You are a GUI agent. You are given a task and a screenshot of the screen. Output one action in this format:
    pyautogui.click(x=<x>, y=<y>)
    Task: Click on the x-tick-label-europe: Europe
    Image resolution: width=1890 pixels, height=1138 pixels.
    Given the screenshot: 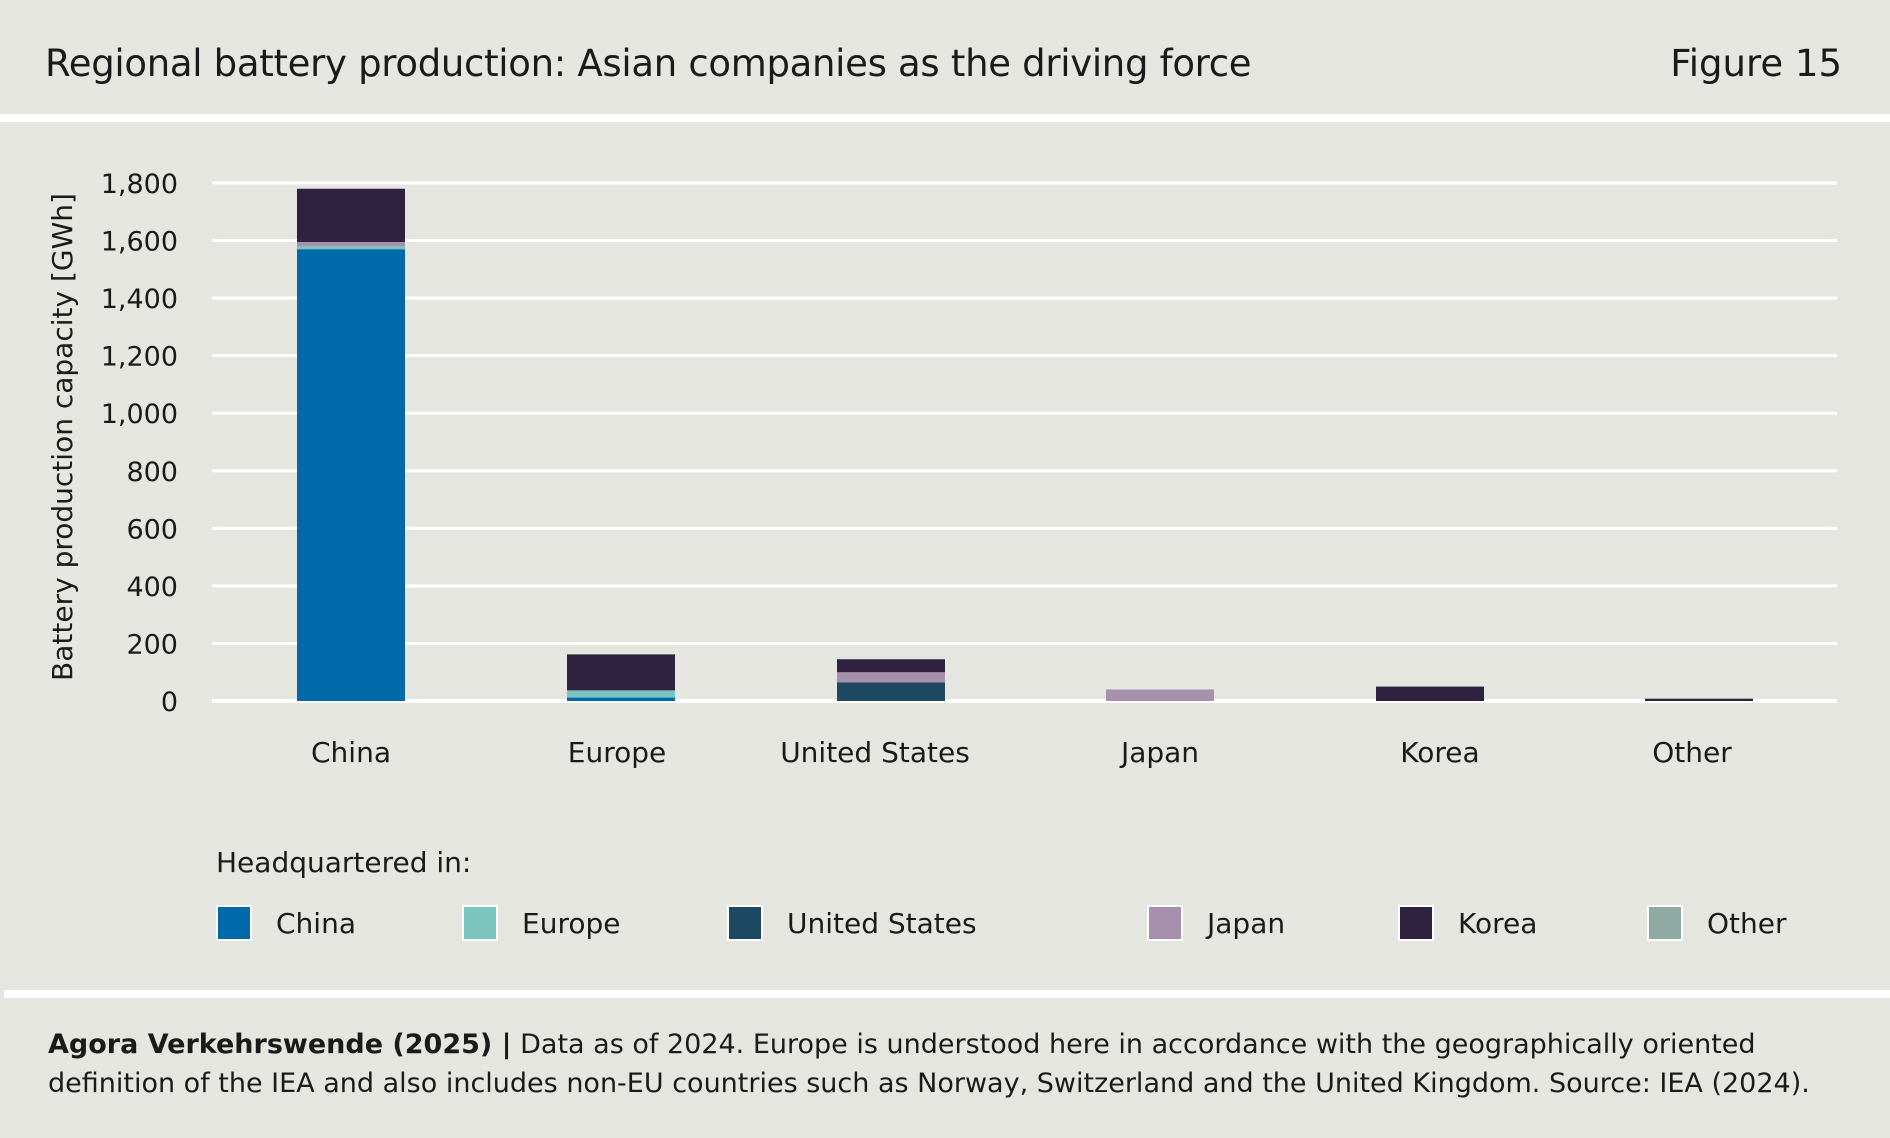 What is the action you would take?
    pyautogui.click(x=617, y=752)
    